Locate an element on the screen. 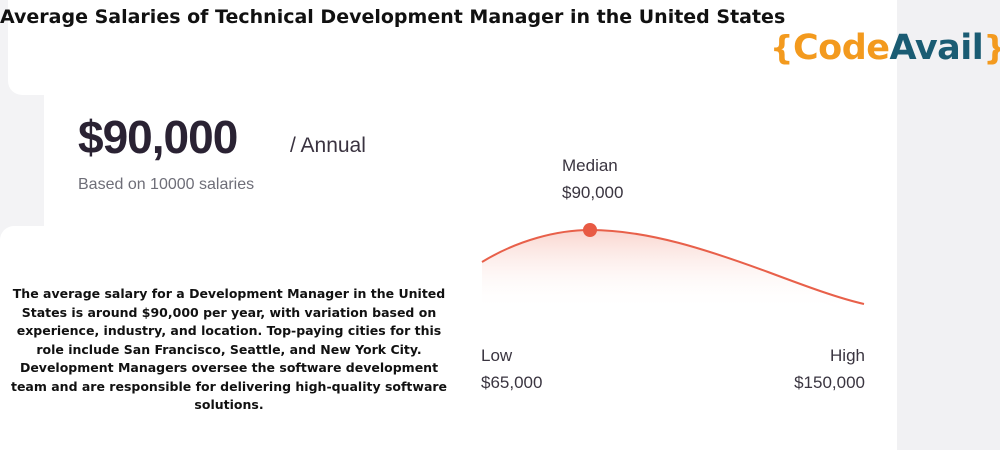 This screenshot has width=1000, height=450. top-left-panel is located at coordinates (78, 47).